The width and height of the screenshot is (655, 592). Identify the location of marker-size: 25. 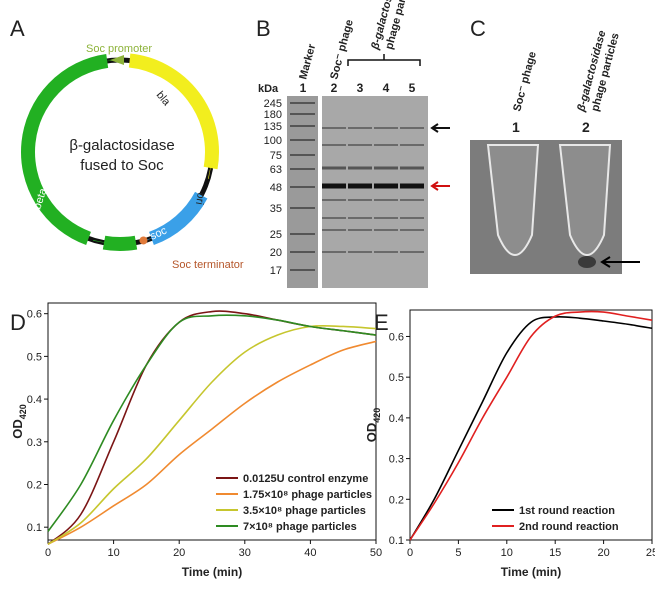
(276, 235).